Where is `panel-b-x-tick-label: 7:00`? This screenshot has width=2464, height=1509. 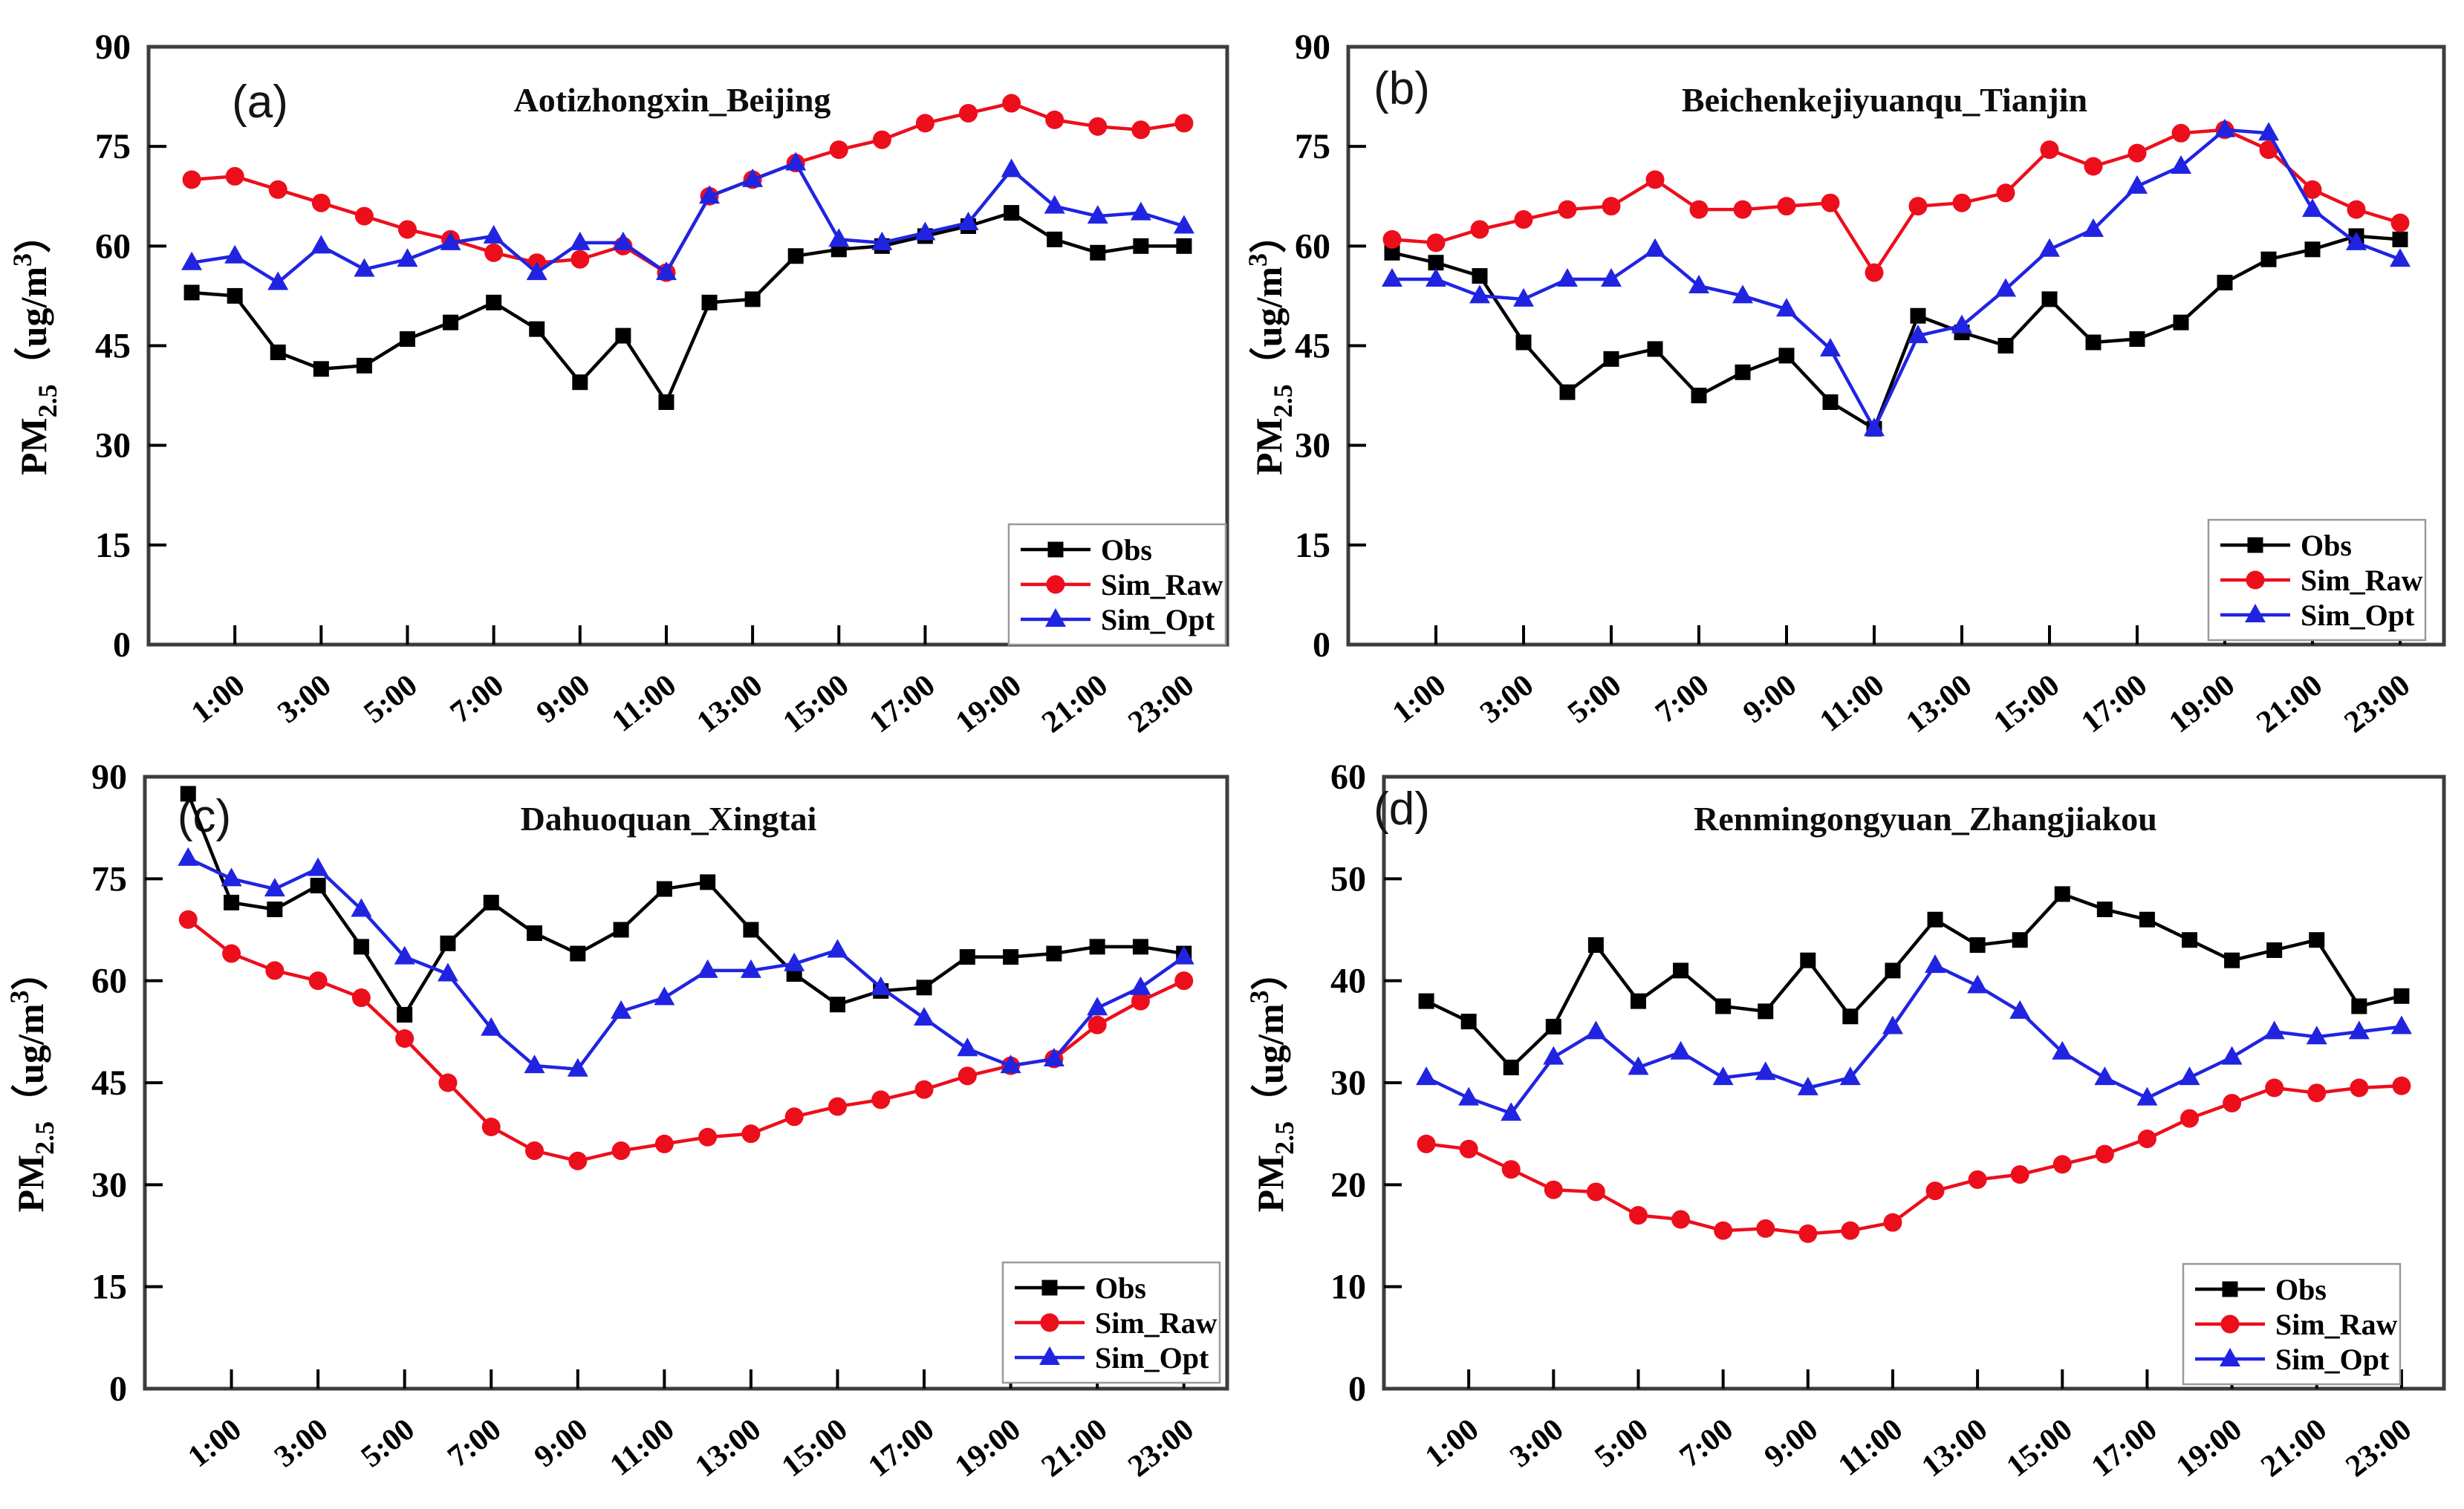
panel-b-x-tick-label: 7:00 is located at coordinates (1682, 699).